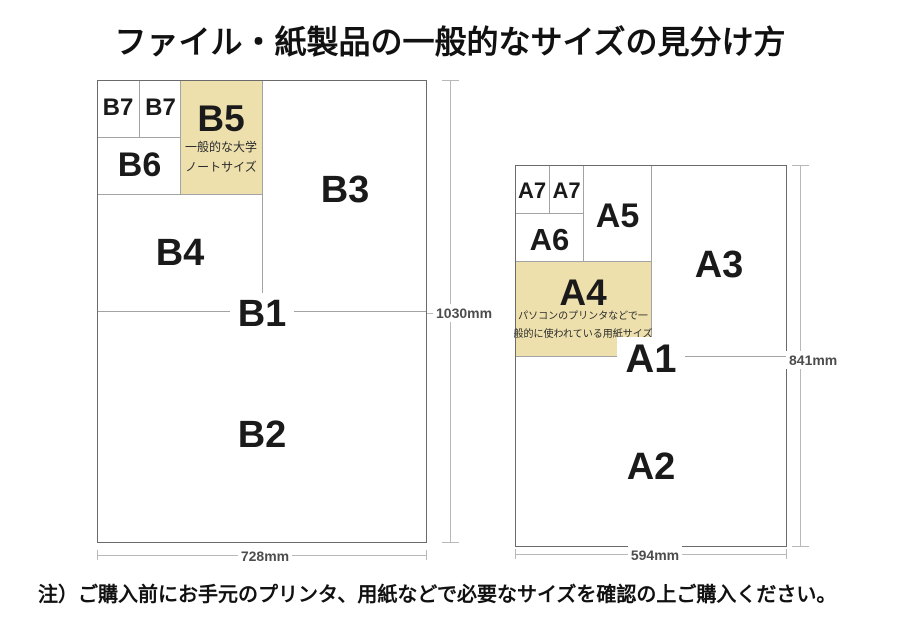  I want to click on b7-left-label: B7, so click(118, 107).